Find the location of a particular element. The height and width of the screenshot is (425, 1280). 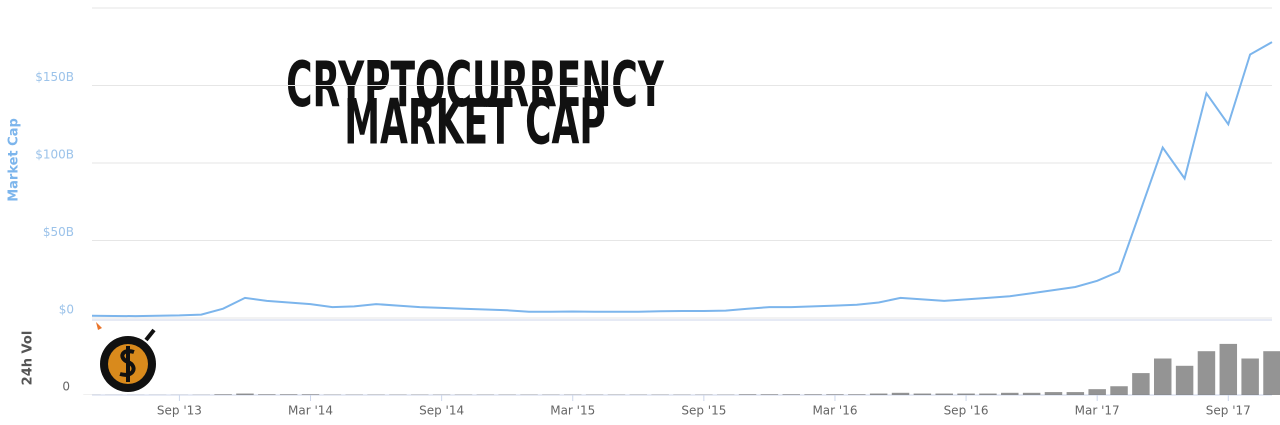

x-tick-label: Mar '15 is located at coordinates (572, 411).